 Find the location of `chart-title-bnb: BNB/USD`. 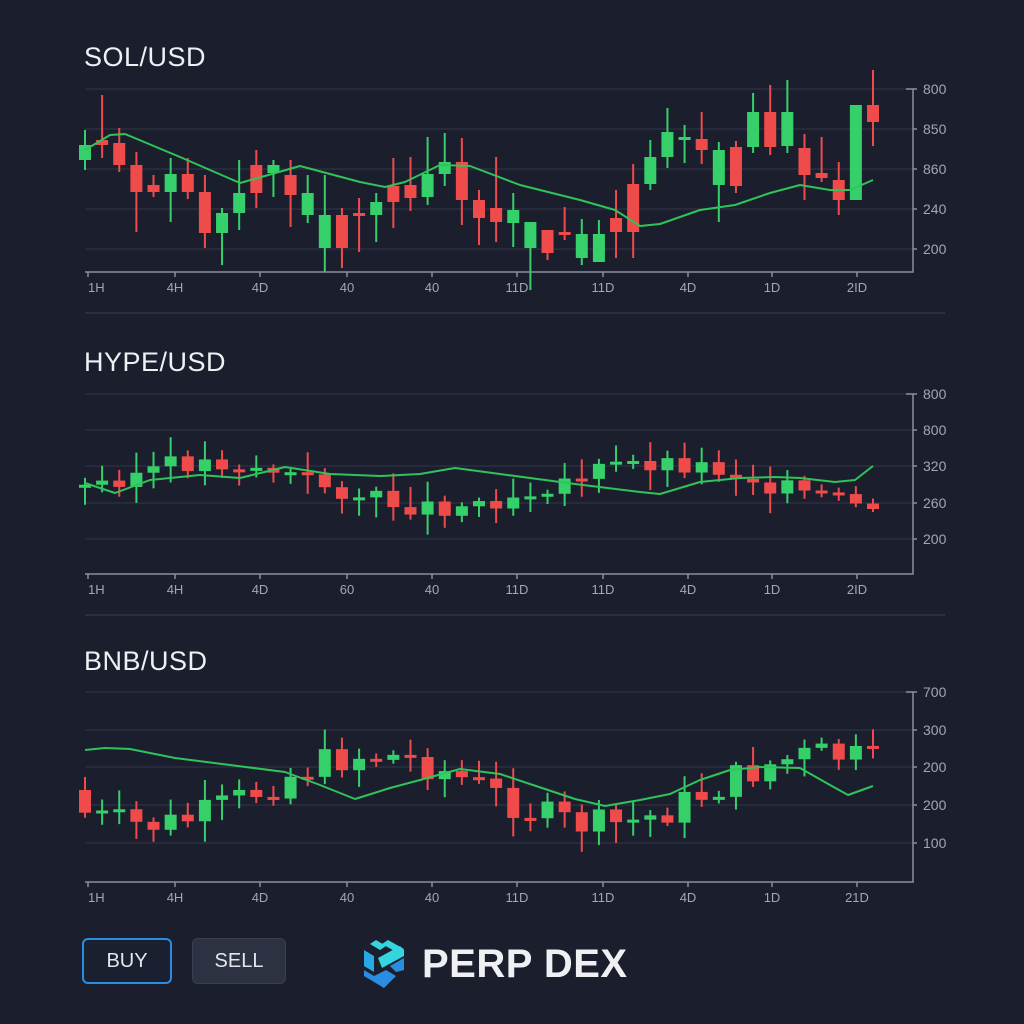

chart-title-bnb: BNB/USD is located at coordinates (146, 661).